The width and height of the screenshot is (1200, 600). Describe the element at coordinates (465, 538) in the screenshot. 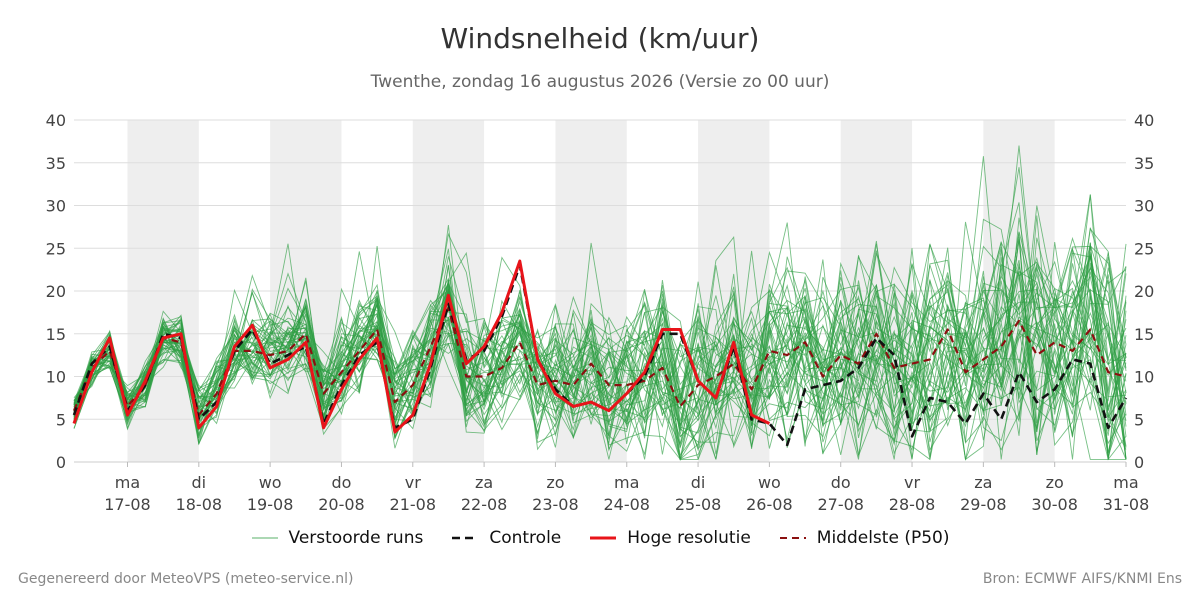

I see `legend-swatch-control-icon` at that location.